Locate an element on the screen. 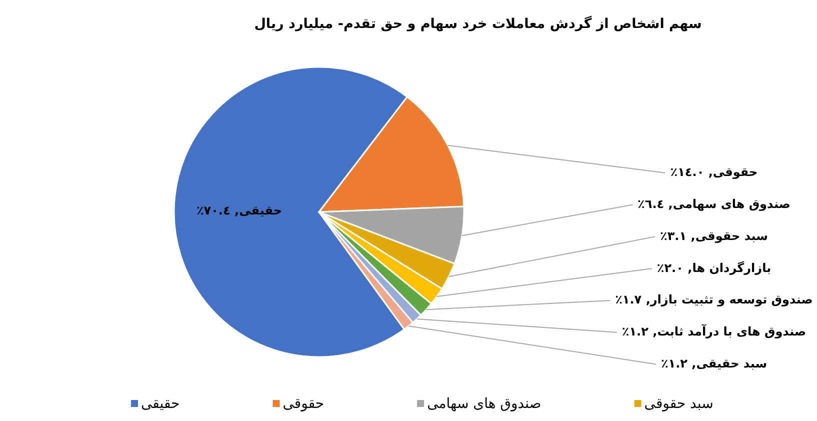  slice-label: سبد حقیقی is located at coordinates (732, 363).